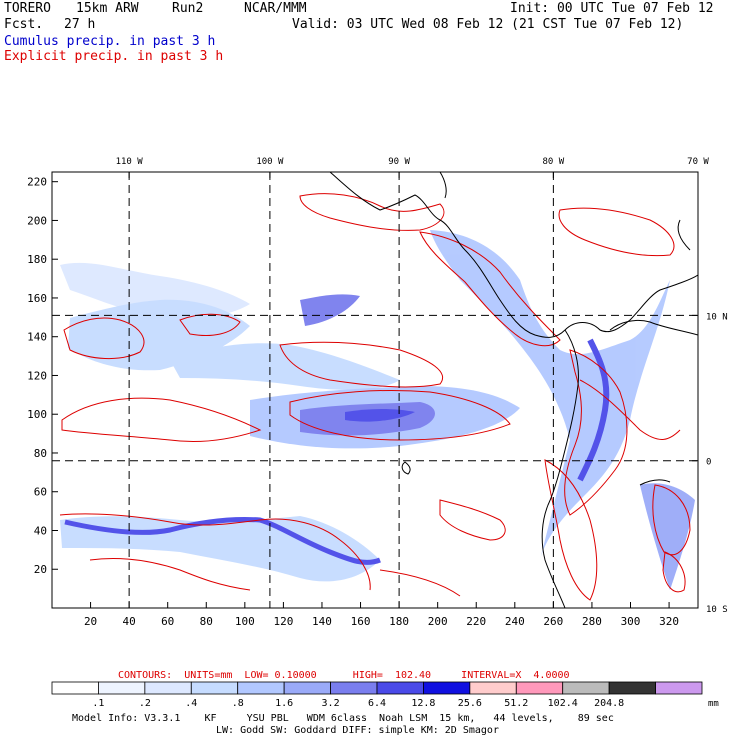  I want to click on x-tick-label-10: 220, so click(476, 621).